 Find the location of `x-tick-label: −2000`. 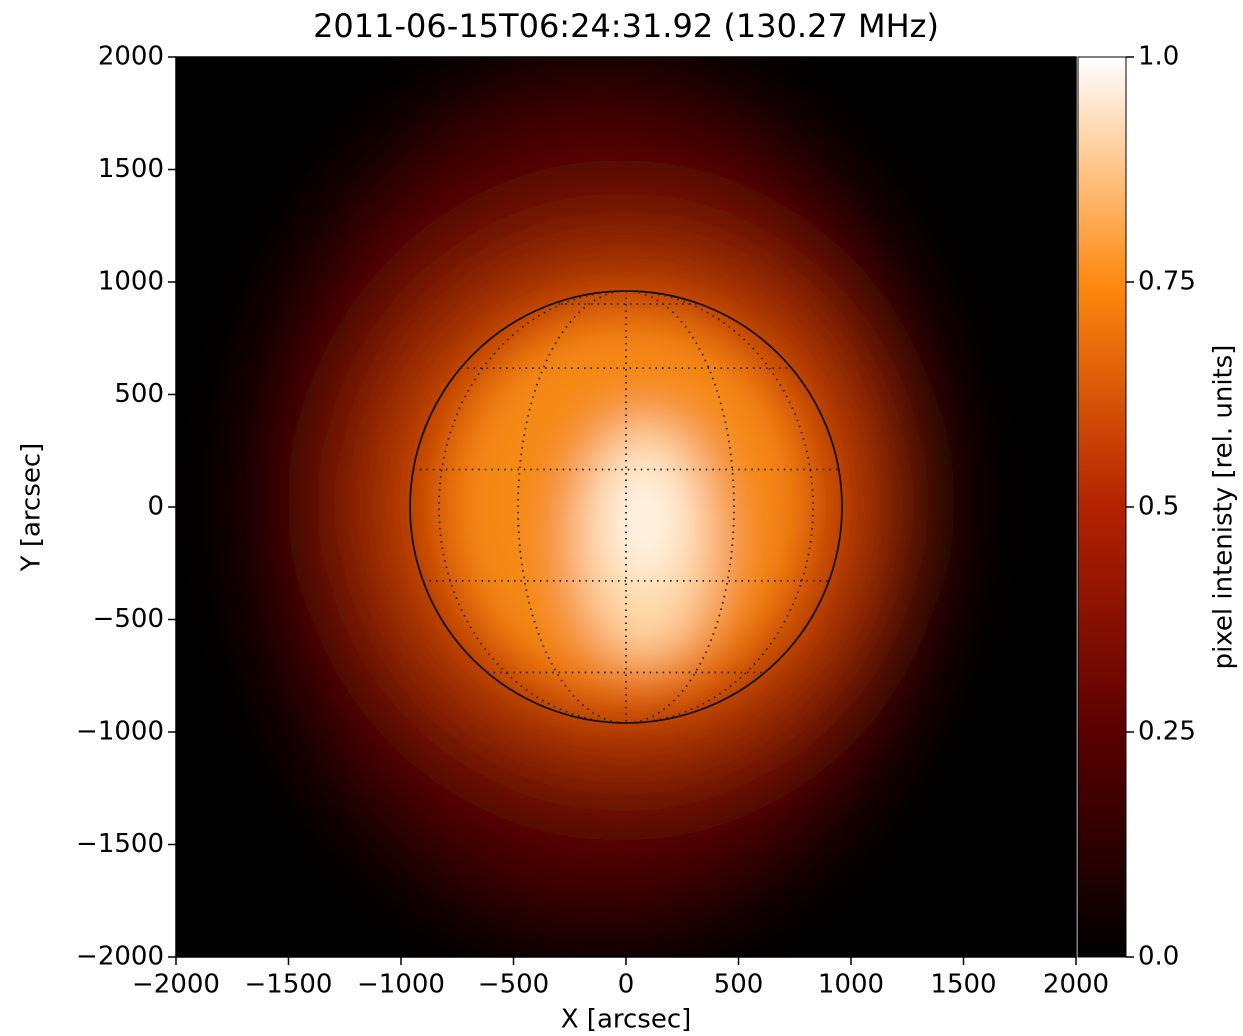

x-tick-label: −2000 is located at coordinates (176, 985).